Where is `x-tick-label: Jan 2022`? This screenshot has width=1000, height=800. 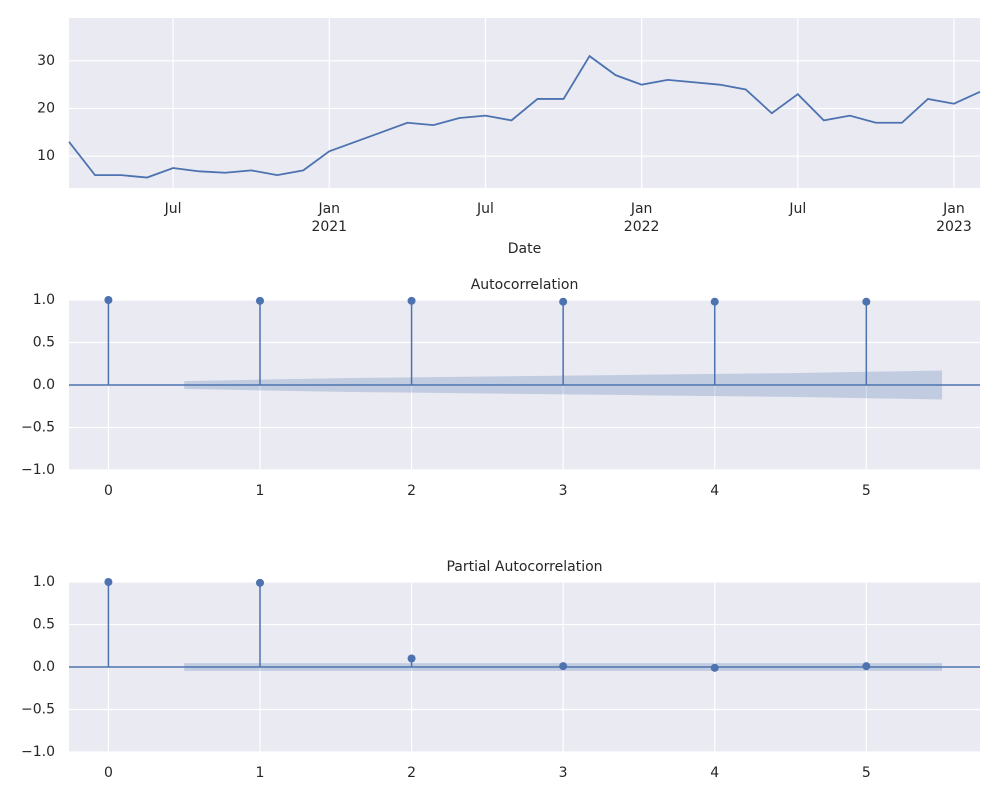 x-tick-label: Jan 2022 is located at coordinates (641, 218).